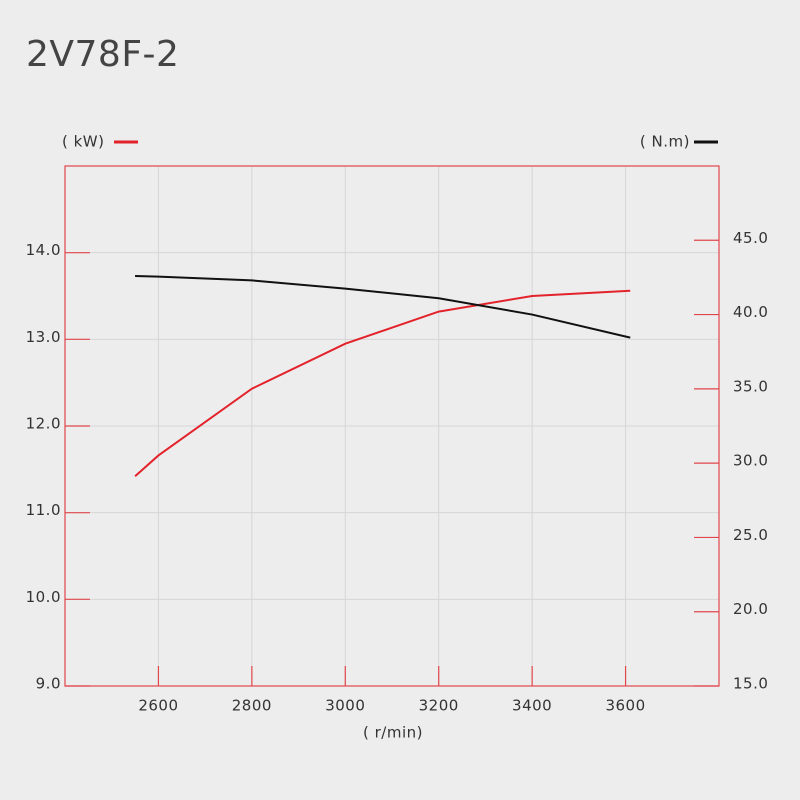 The height and width of the screenshot is (800, 800). I want to click on y-tick-label: 11.0, so click(43, 510).